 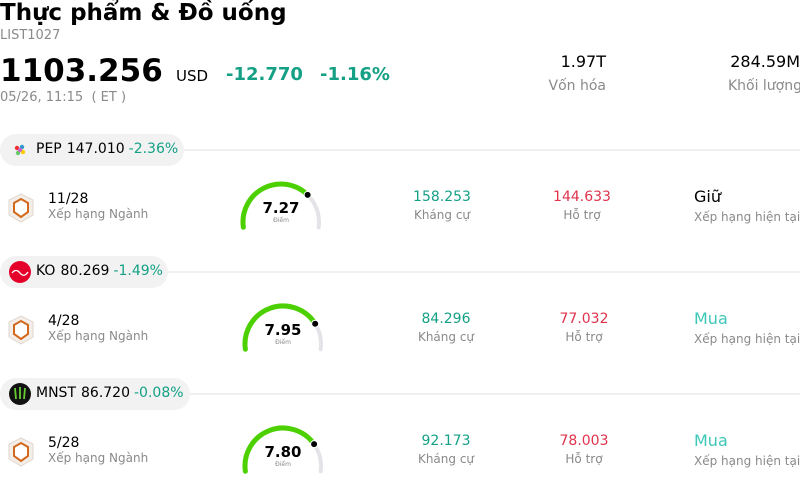 I want to click on stat-value: 1.97T, so click(x=583, y=61).